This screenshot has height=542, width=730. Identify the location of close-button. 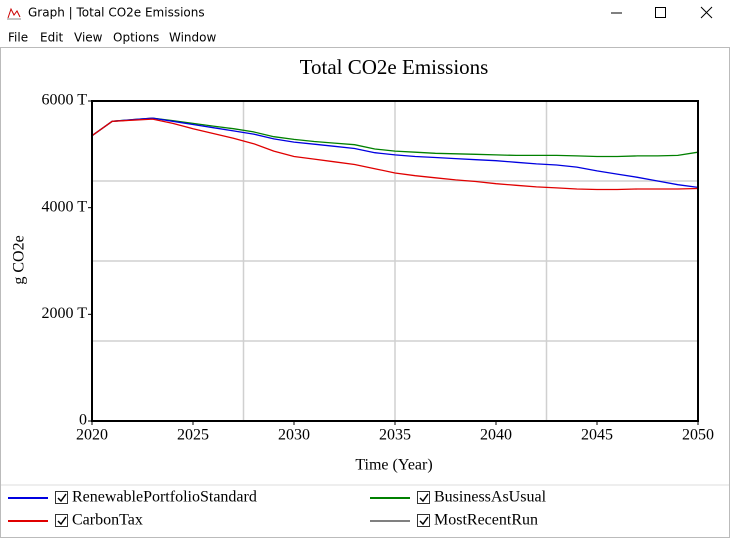
(706, 12).